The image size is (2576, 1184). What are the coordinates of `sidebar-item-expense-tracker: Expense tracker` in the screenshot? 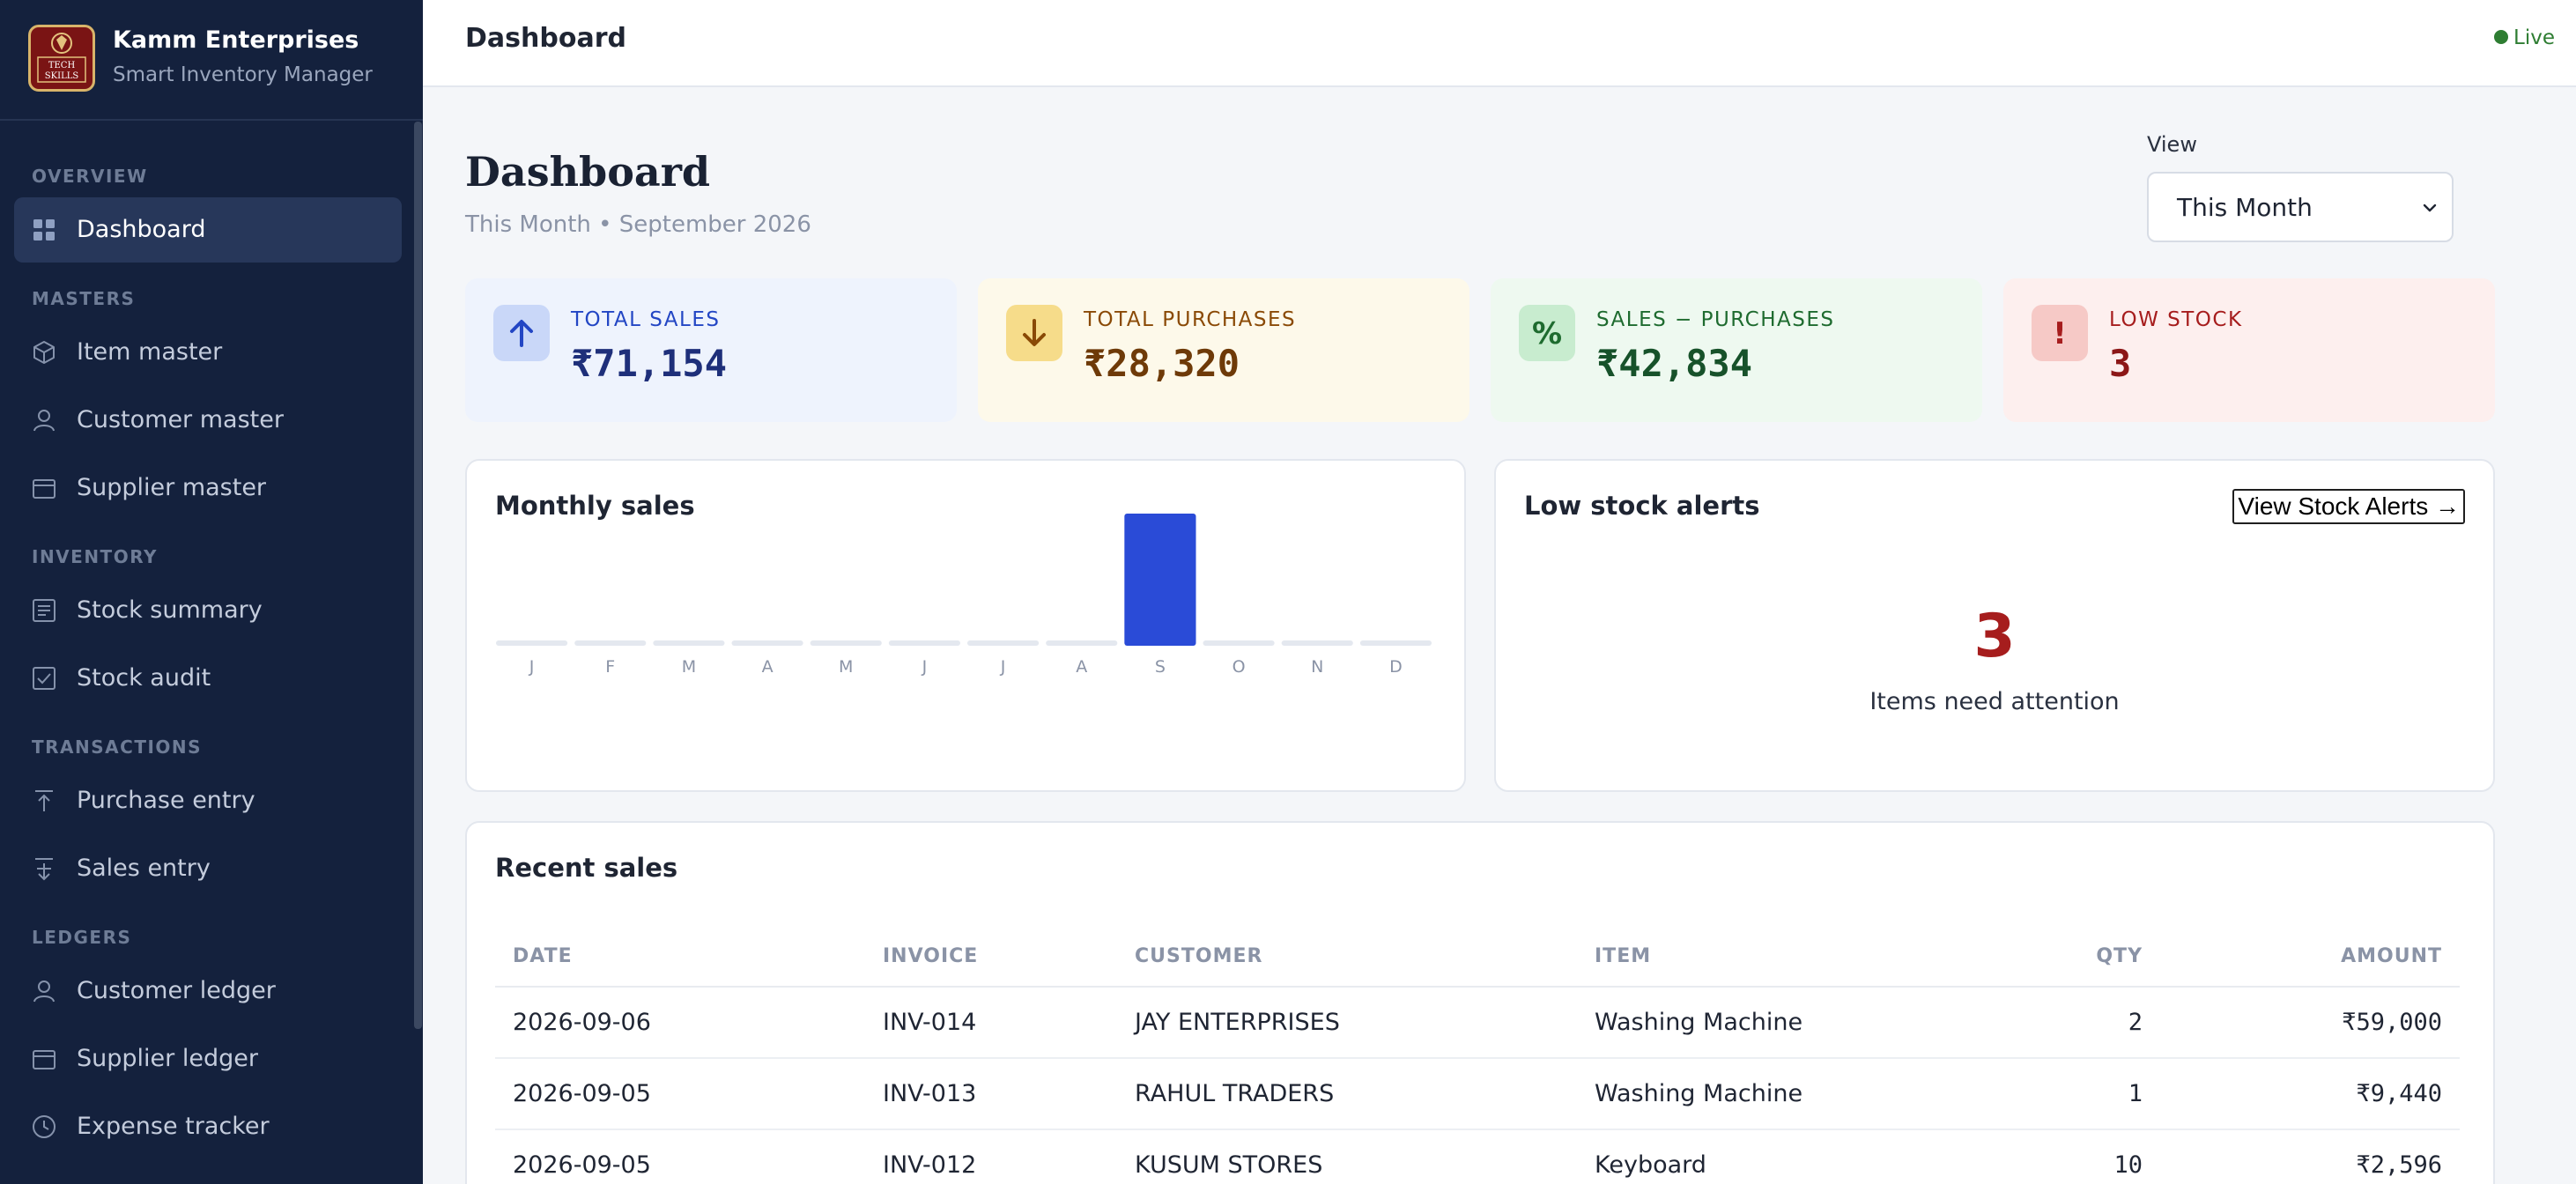 It's located at (208, 1126).